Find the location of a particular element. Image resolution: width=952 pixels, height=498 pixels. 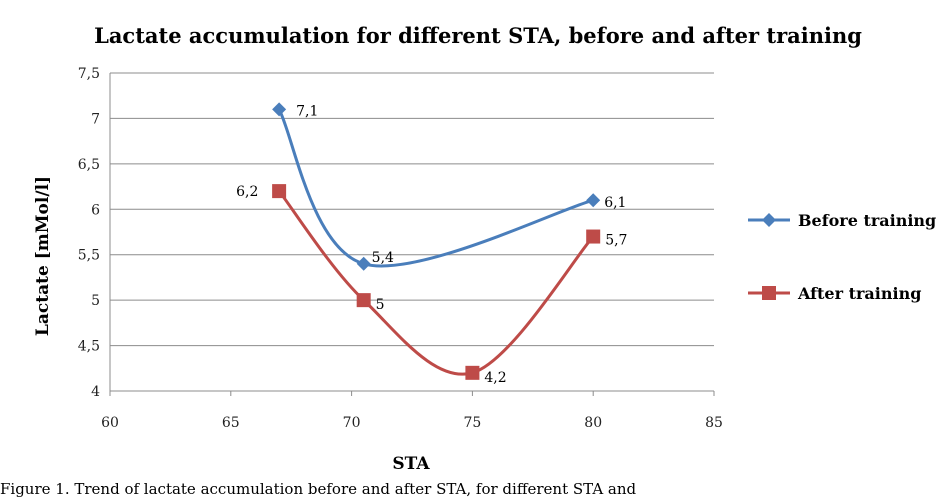

data-label-after-training: 5 is located at coordinates (380, 305).